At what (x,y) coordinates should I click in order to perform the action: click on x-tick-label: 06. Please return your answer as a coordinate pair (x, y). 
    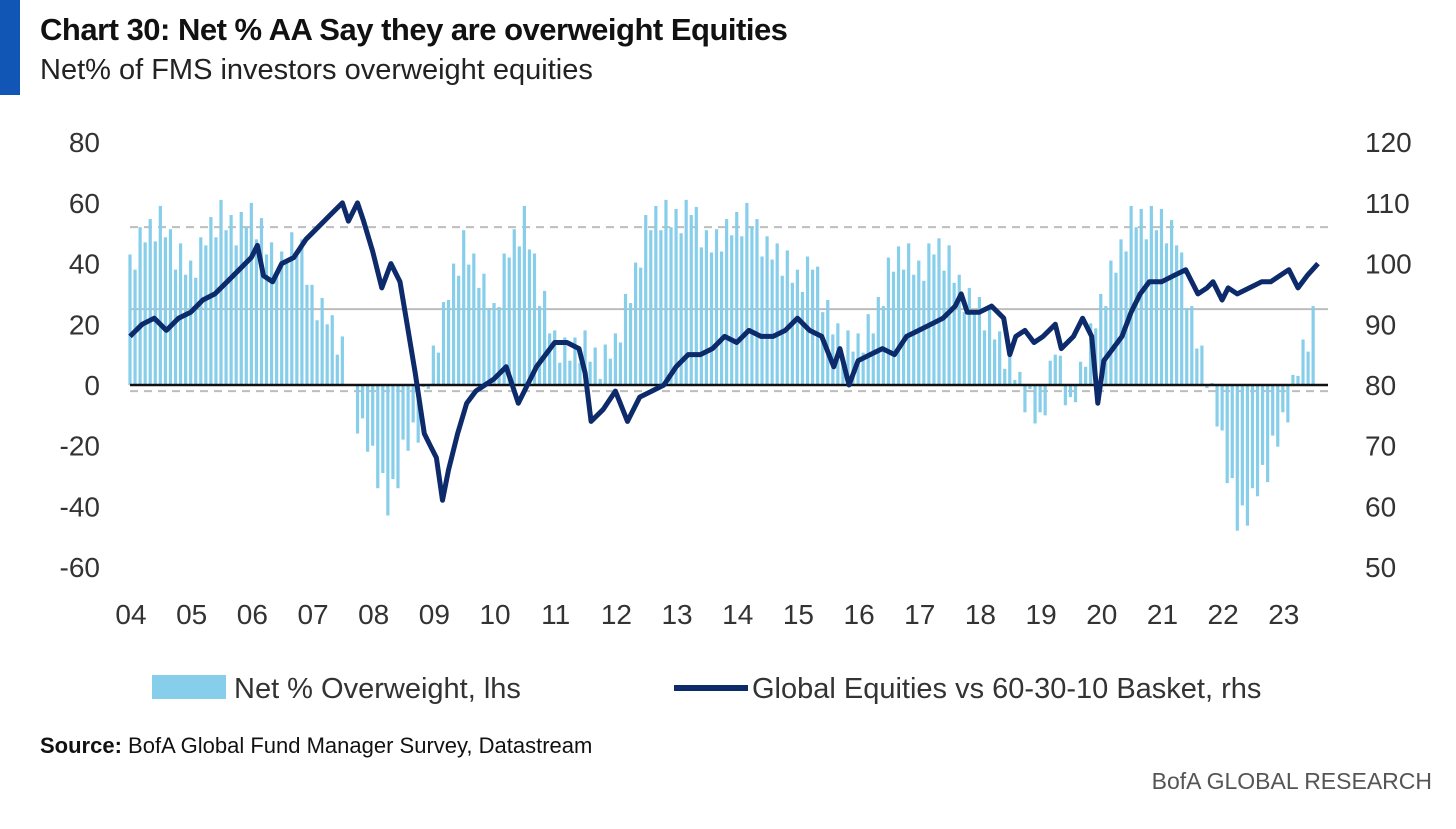
    Looking at the image, I should click on (252, 614).